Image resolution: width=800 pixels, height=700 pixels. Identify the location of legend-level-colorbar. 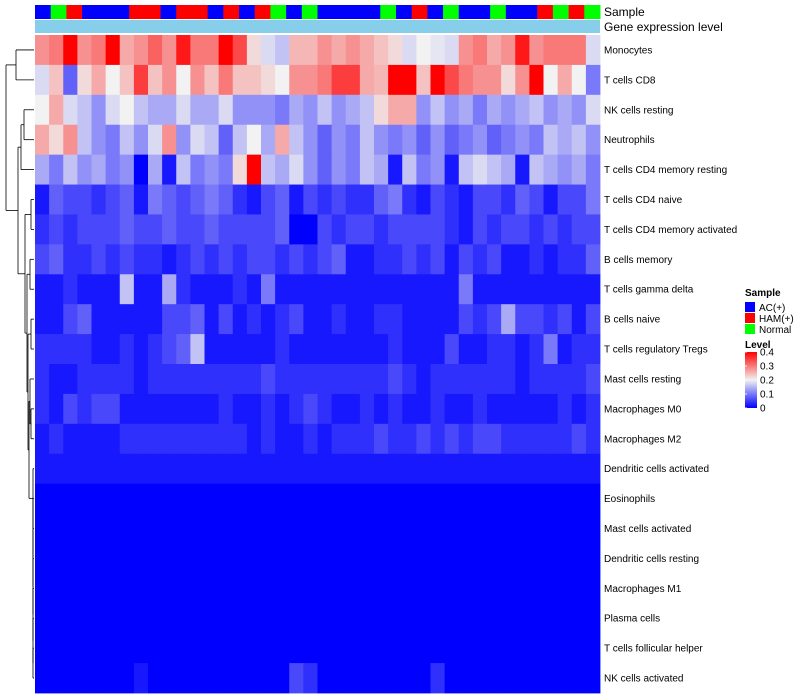
(751, 380).